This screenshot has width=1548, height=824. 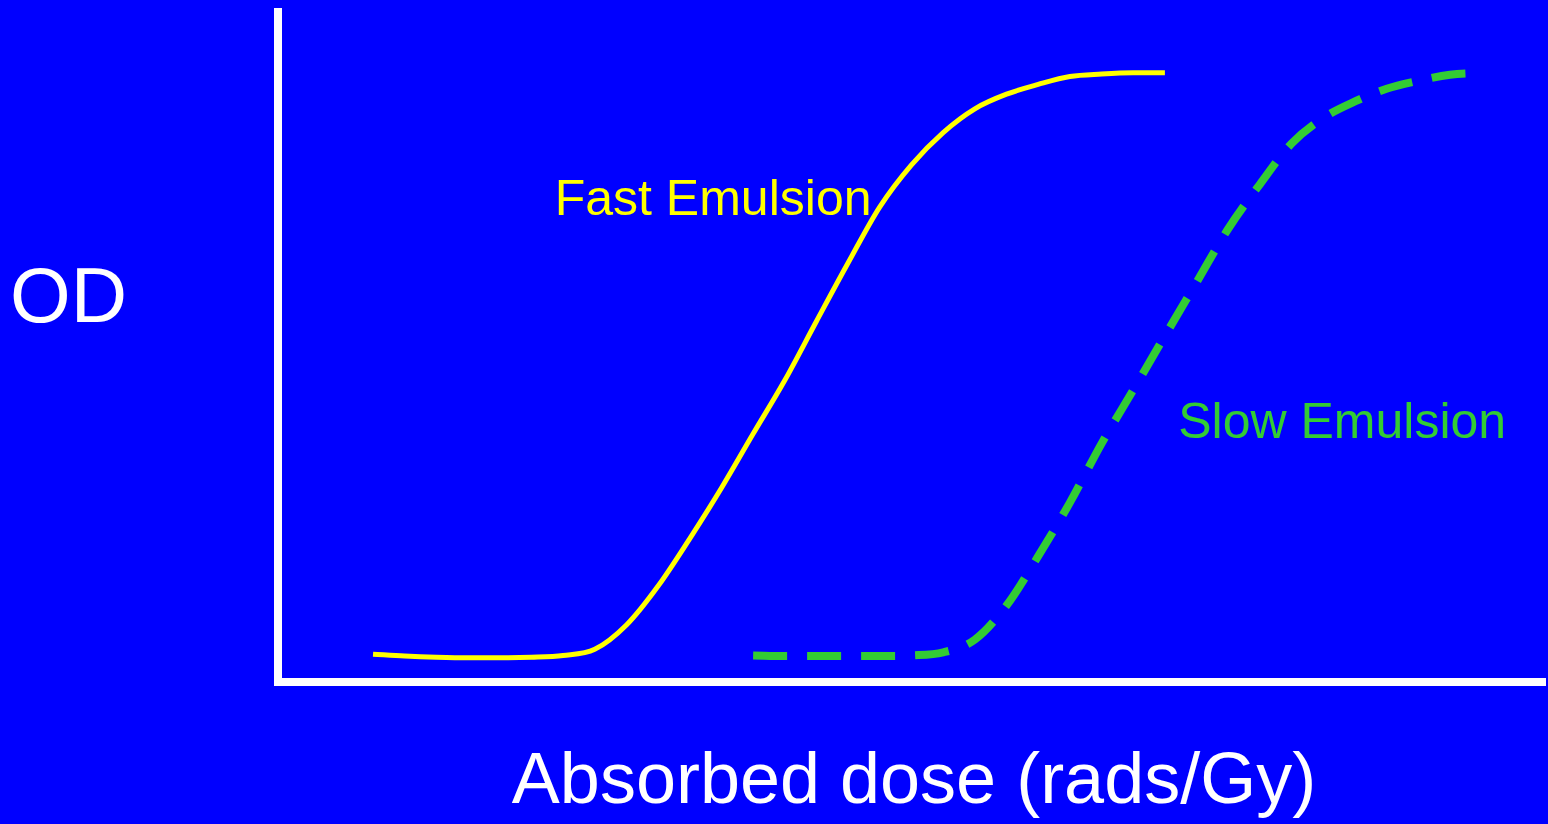 I want to click on x-axis-title: Absorbed dose (rads/Gy), so click(x=914, y=778).